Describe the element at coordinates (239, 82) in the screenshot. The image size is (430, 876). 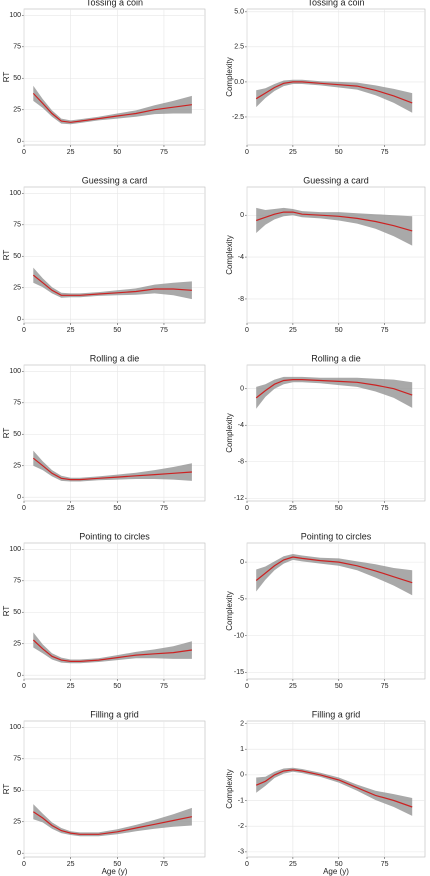
I see `y-tick-label: 0.0` at that location.